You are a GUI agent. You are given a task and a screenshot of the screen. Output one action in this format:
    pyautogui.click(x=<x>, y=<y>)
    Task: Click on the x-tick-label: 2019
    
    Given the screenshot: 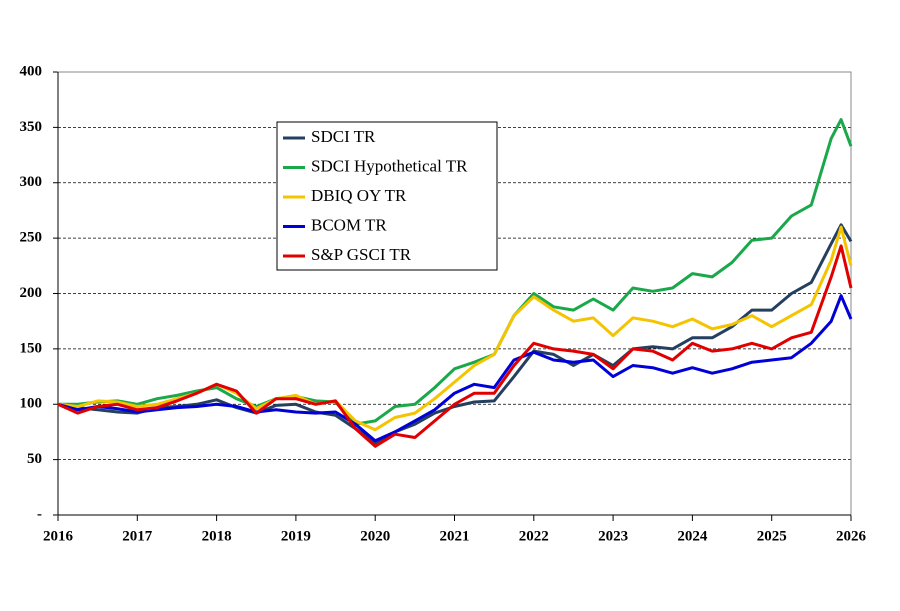 What is the action you would take?
    pyautogui.click(x=296, y=536)
    